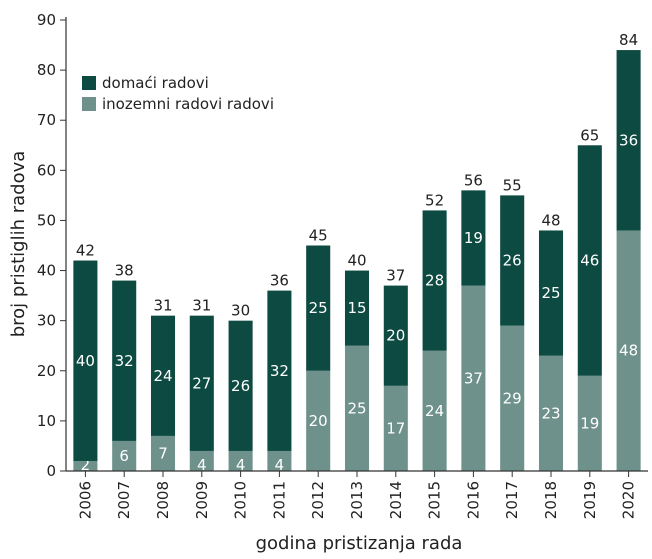 The image size is (652, 559). I want to click on x-axis-title: godina pristizanja rada, so click(359, 543).